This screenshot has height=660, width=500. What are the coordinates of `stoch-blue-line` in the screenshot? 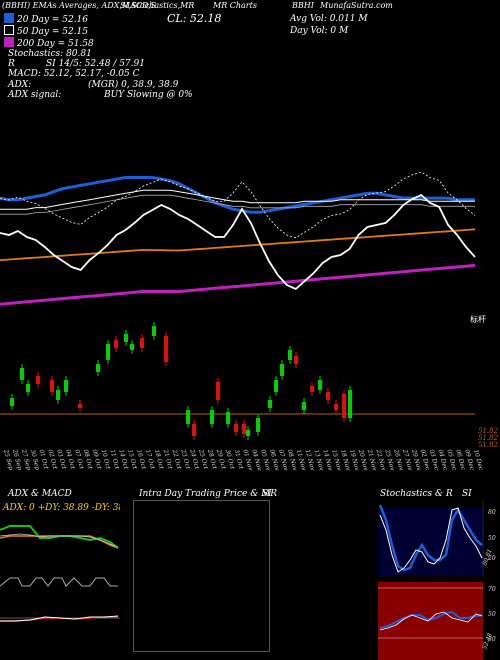 It's located at (430, 538).